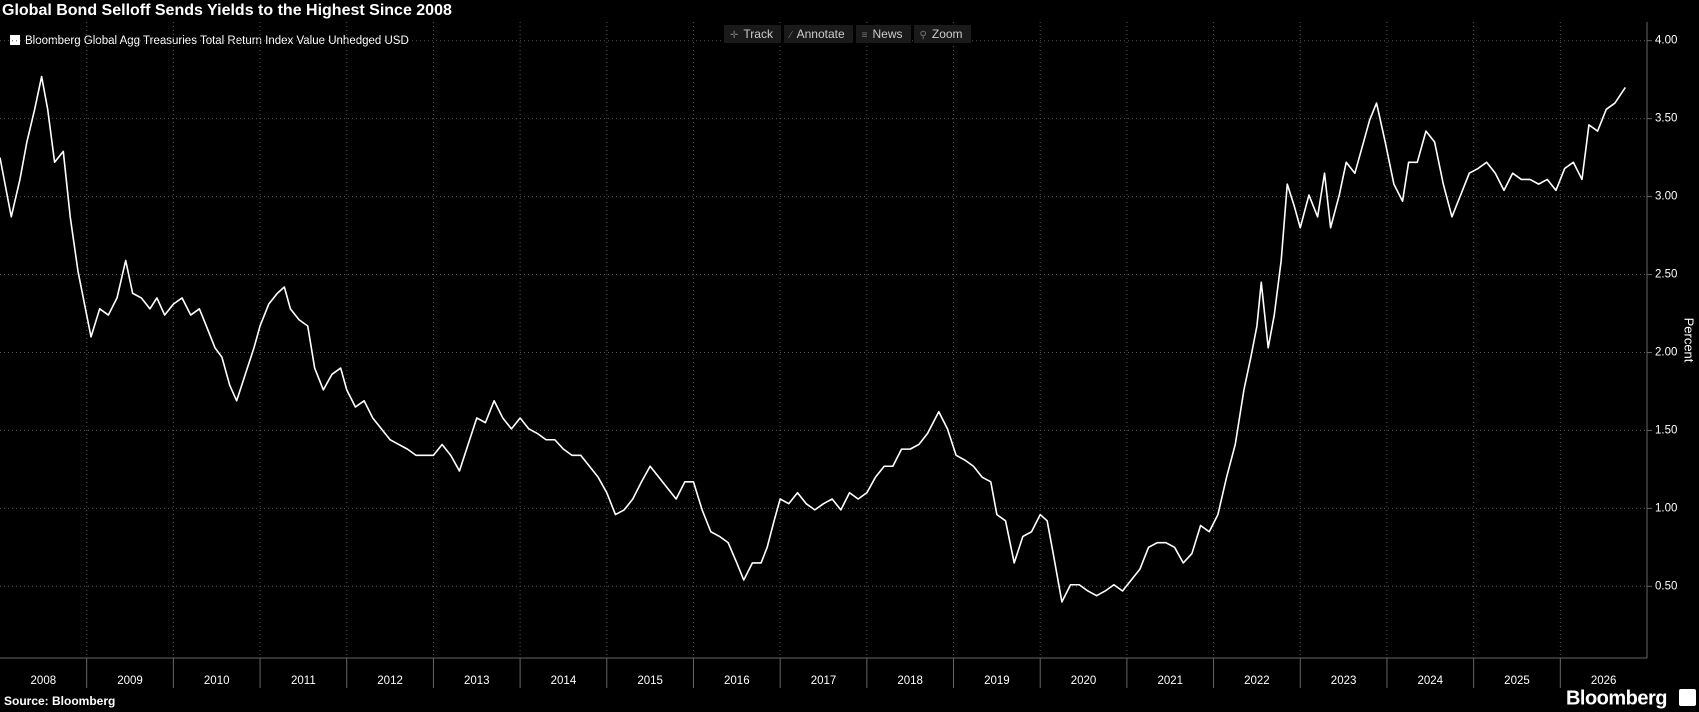 This screenshot has width=1699, height=712. I want to click on toolbar-icon: ✛, so click(734, 35).